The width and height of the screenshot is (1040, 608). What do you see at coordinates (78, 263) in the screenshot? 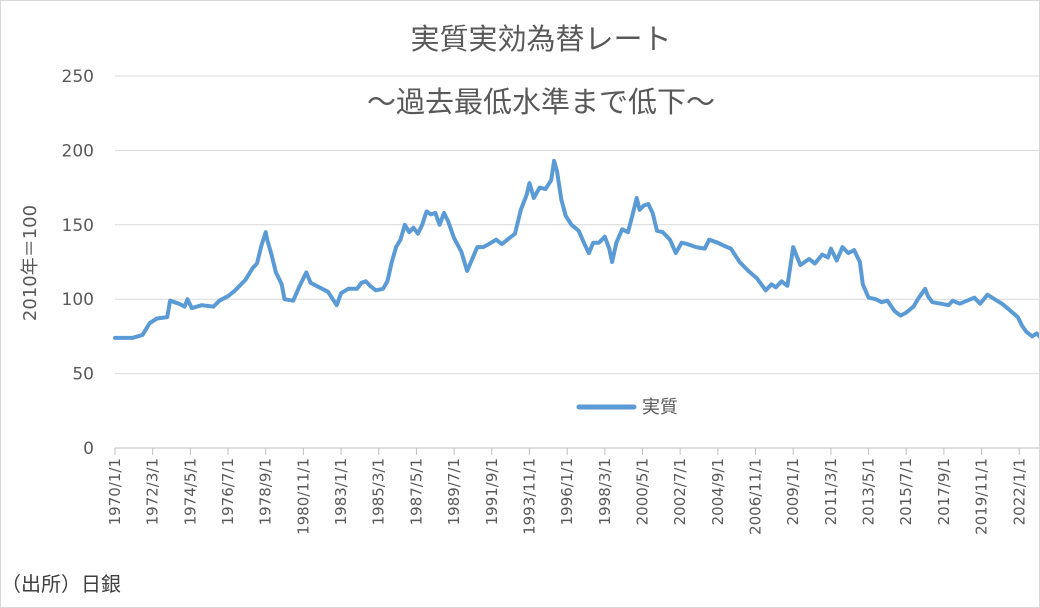
I see `y-axis: 0 50 100 150 200 250` at bounding box center [78, 263].